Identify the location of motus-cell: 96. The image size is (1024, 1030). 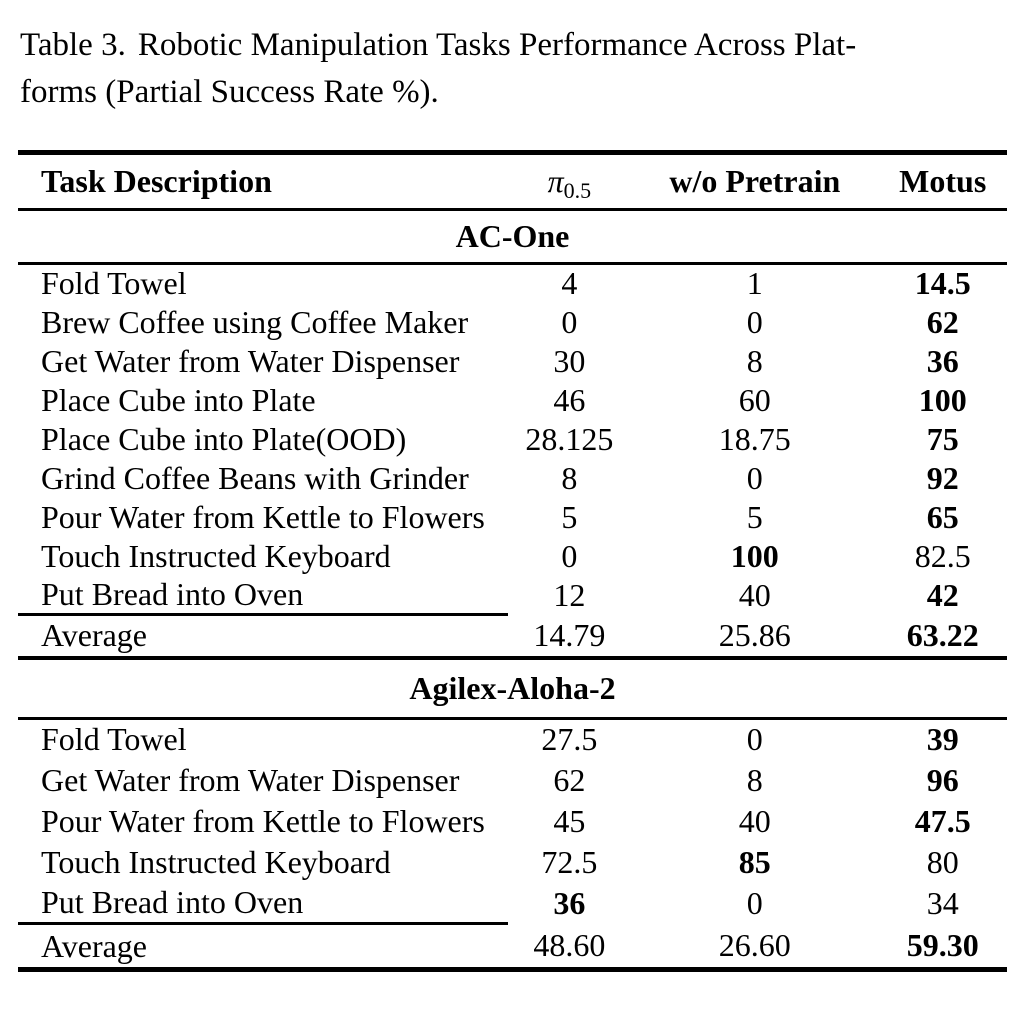
(942, 779).